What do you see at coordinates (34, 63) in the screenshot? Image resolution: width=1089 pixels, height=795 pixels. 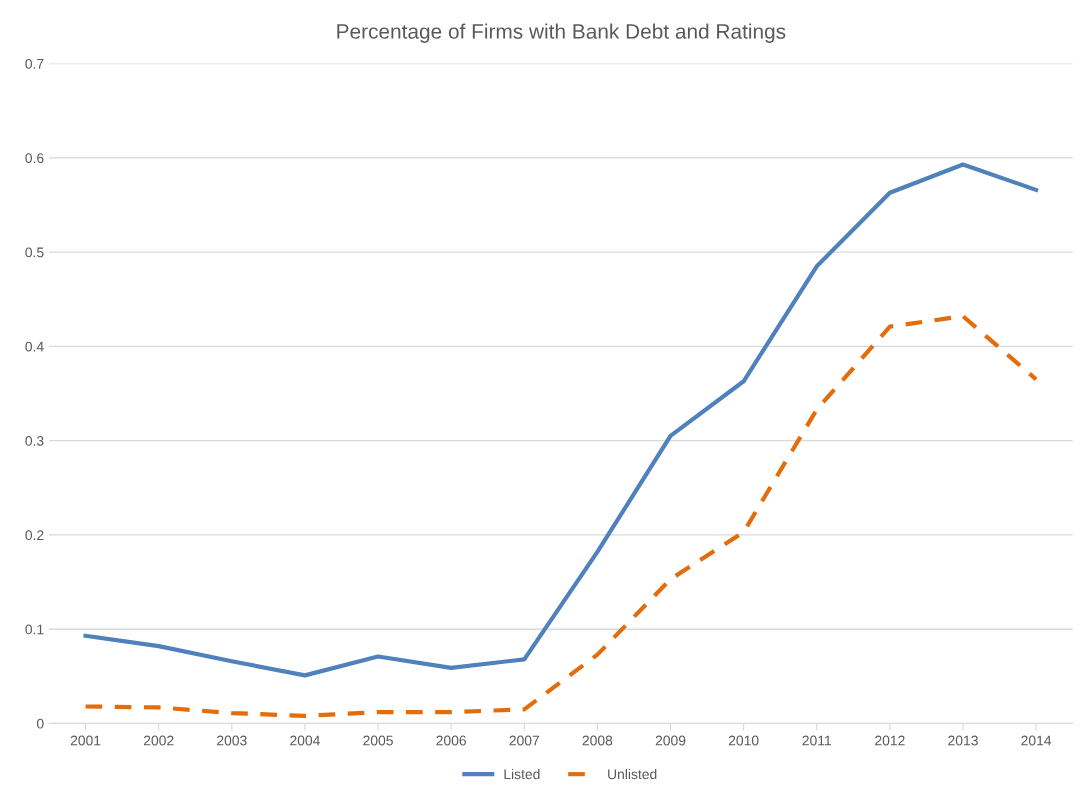 I see `y-tick-label: 0.7` at bounding box center [34, 63].